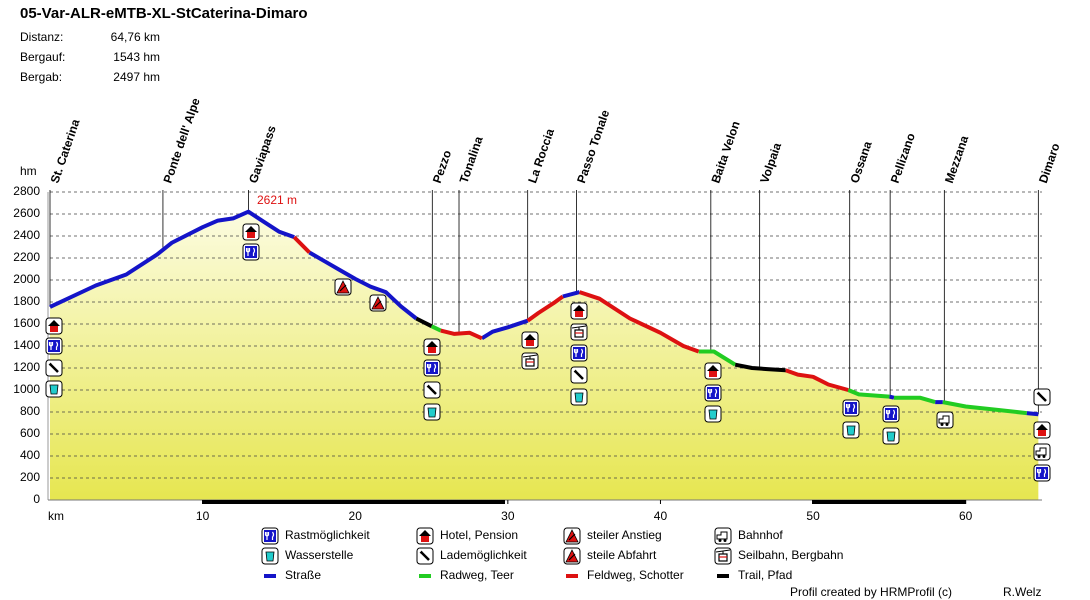  I want to click on x-tick-label: 60, so click(966, 516).